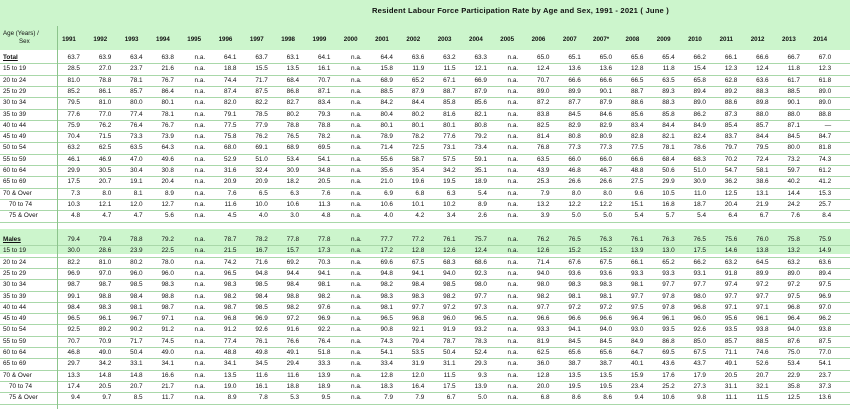  Describe the element at coordinates (543, 341) in the screenshot. I see `table-cell: 81.9` at that location.